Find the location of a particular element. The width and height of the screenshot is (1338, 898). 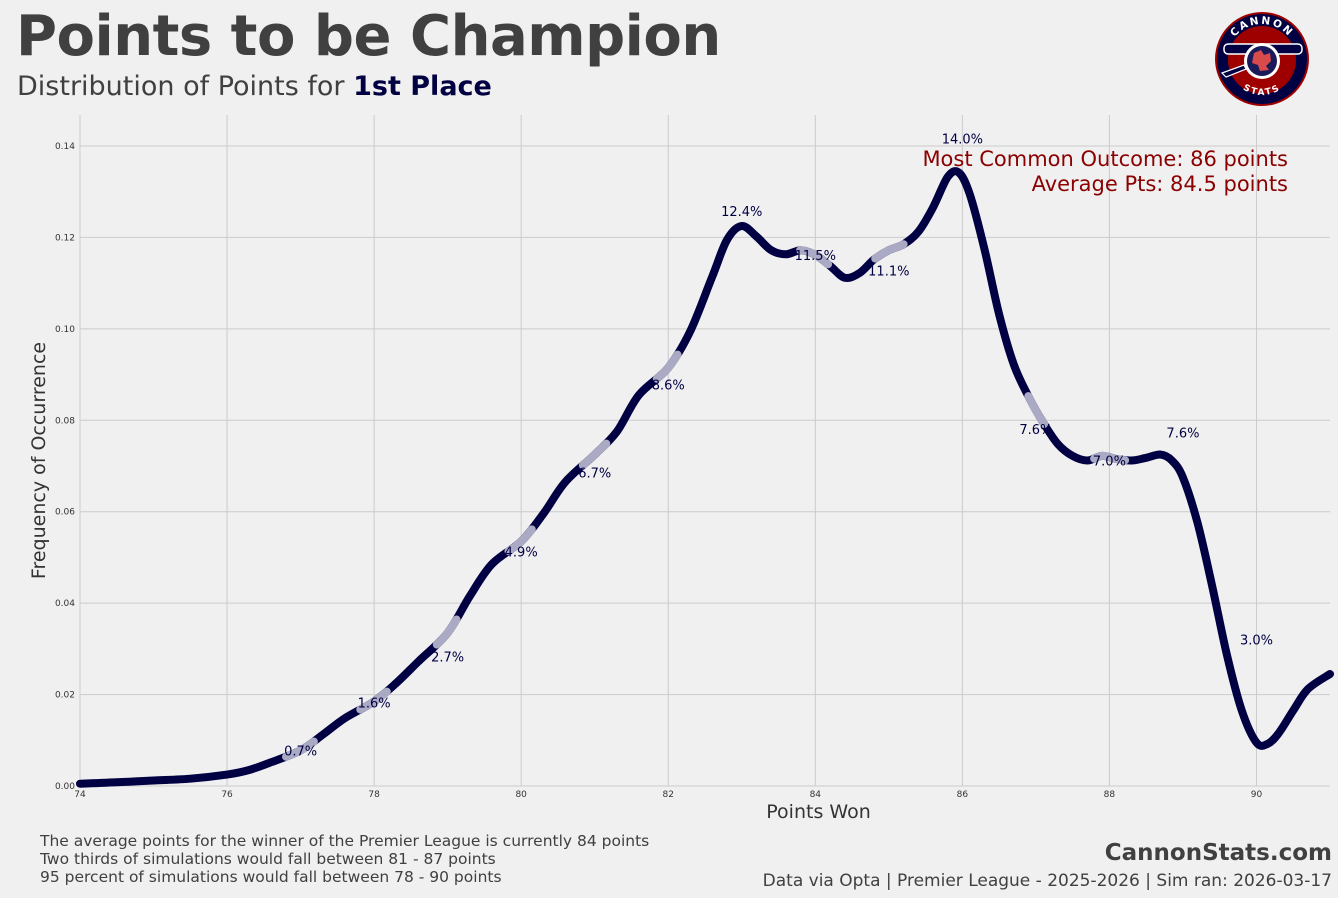

data-label: 1.6% is located at coordinates (374, 703).